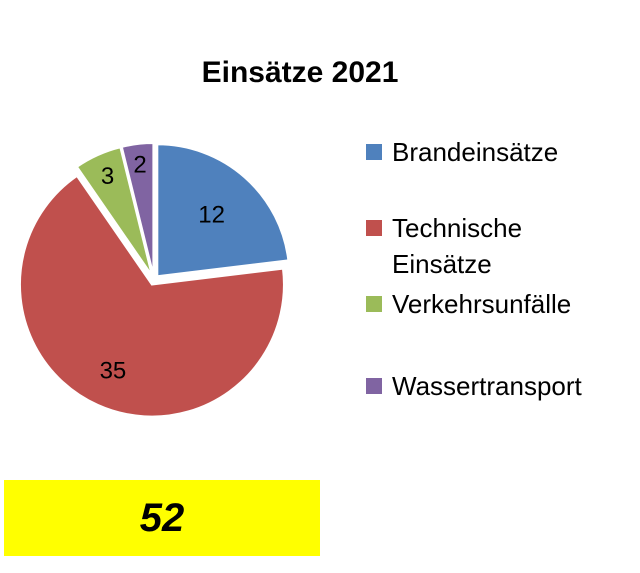 The width and height of the screenshot is (640, 573). I want to click on total-box: 52, so click(162, 518).